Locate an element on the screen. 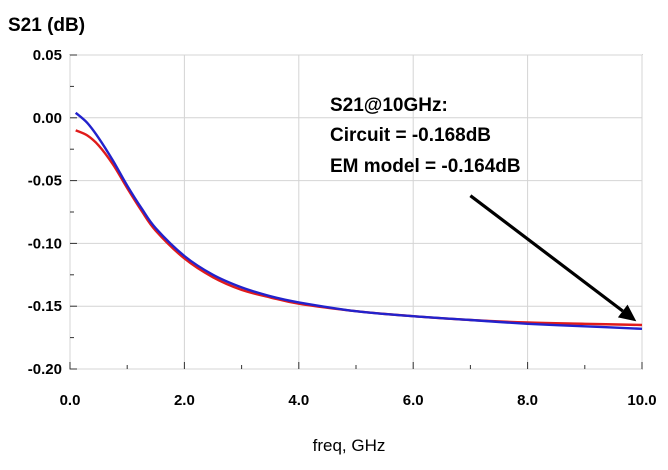 The height and width of the screenshot is (470, 668). x-tick-label: 4.0 is located at coordinates (298, 400).